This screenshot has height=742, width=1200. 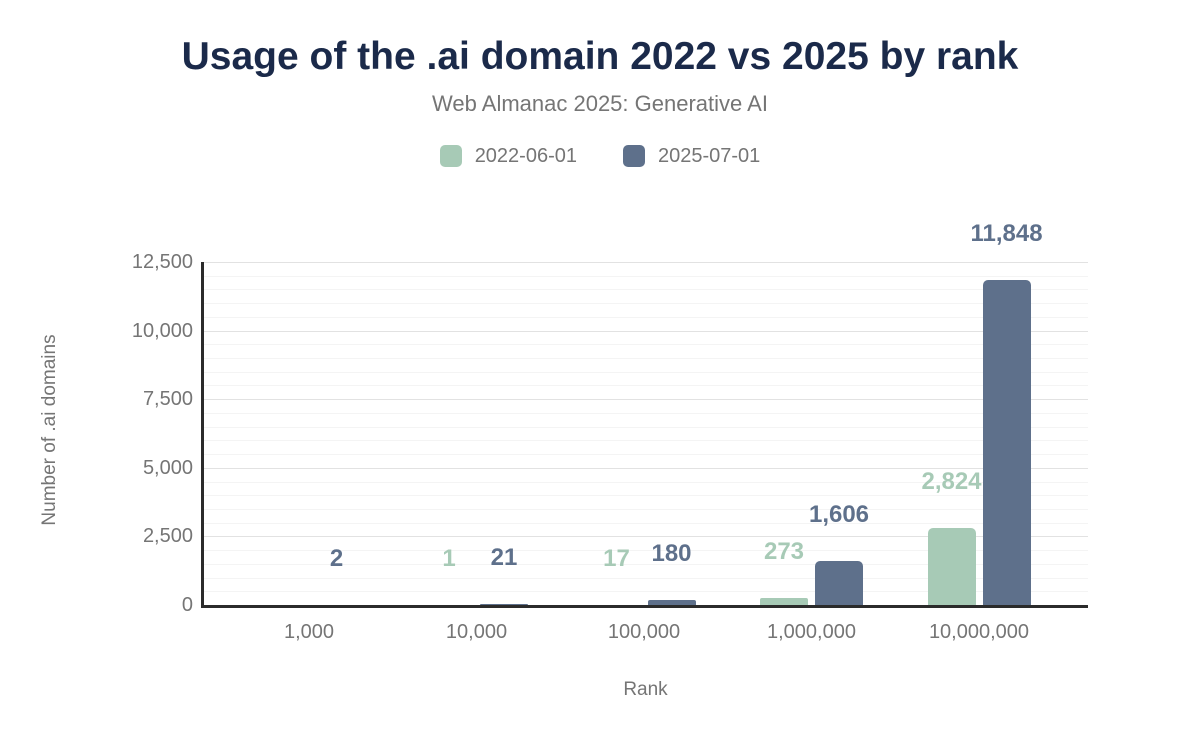 I want to click on bar-2025-07-01-rank-100,000, so click(x=671, y=602).